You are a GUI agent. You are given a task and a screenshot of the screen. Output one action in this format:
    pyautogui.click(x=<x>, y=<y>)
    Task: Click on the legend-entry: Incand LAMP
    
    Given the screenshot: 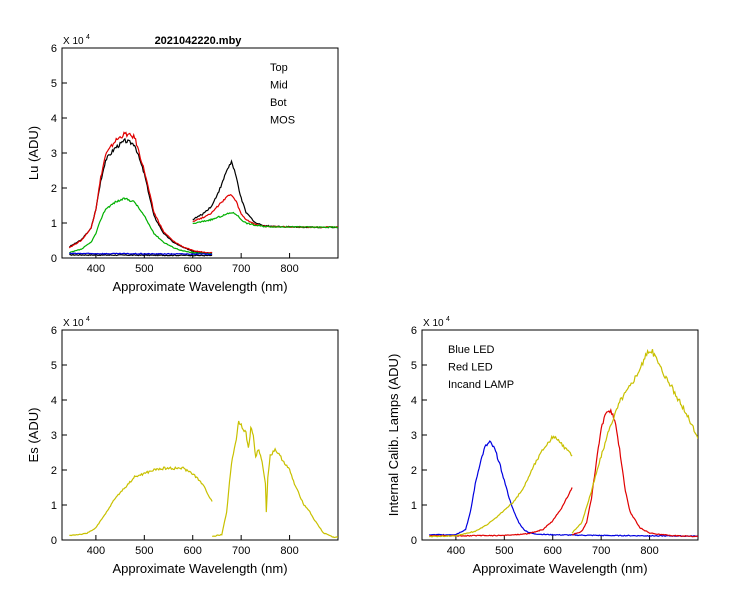 What is the action you would take?
    pyautogui.click(x=481, y=385)
    